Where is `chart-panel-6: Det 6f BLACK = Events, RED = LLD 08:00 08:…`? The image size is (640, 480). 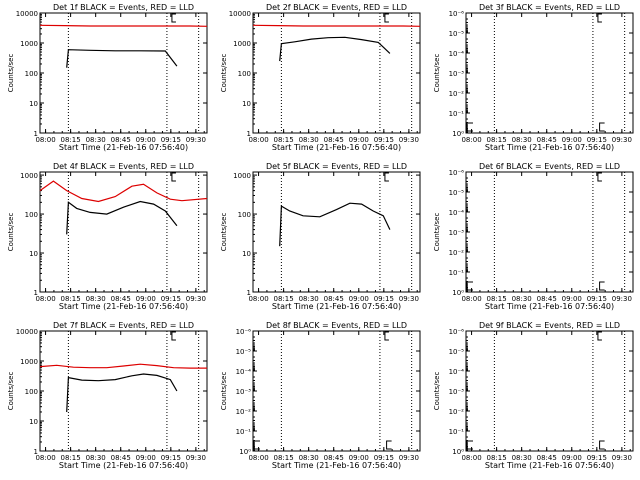 chart-panel-6: Det 6f BLACK = Events, RED = LLD 08:00 08:… is located at coordinates (533, 236).